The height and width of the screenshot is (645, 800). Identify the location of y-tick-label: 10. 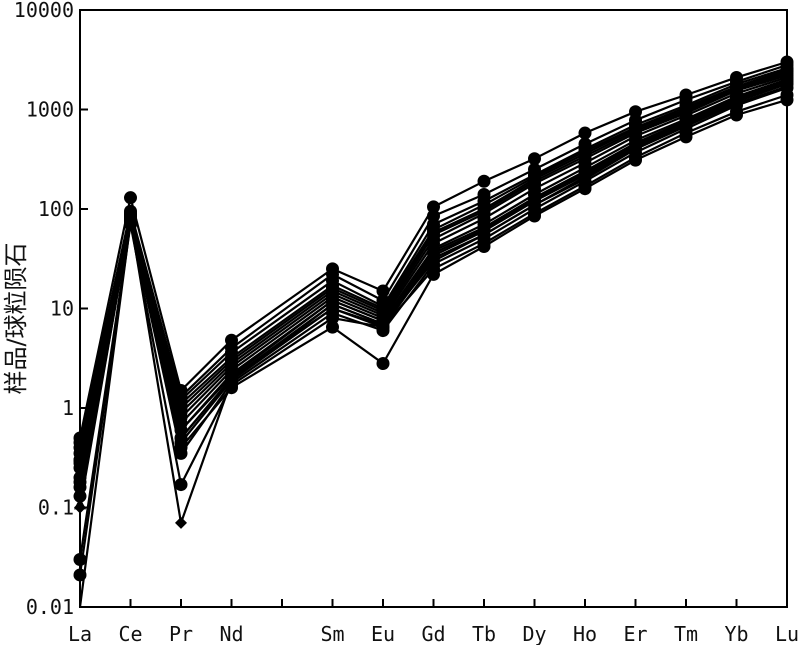
(62, 309).